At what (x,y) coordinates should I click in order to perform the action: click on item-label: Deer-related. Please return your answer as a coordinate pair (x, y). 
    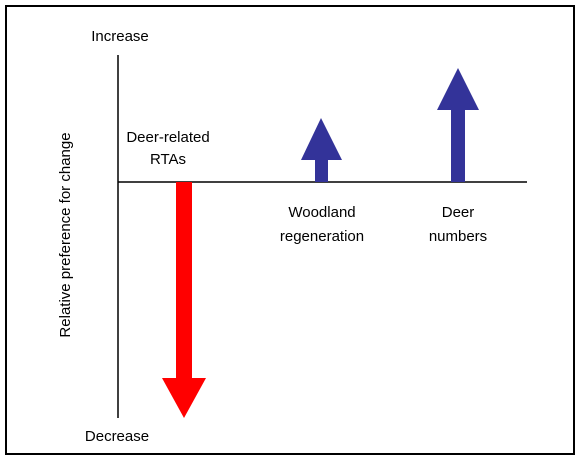
    Looking at the image, I should click on (167, 137).